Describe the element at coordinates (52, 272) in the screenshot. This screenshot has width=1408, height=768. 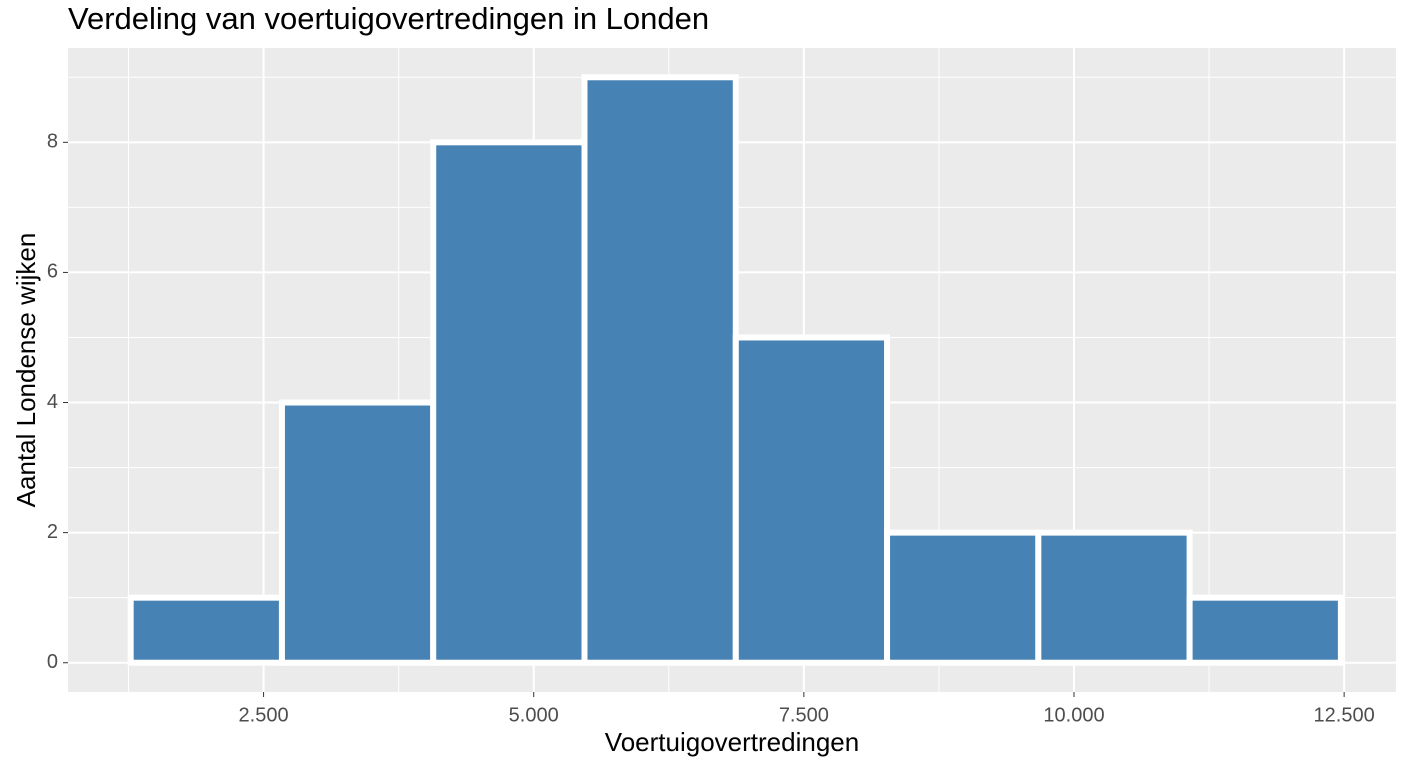
I see `y-tick-label: 6` at that location.